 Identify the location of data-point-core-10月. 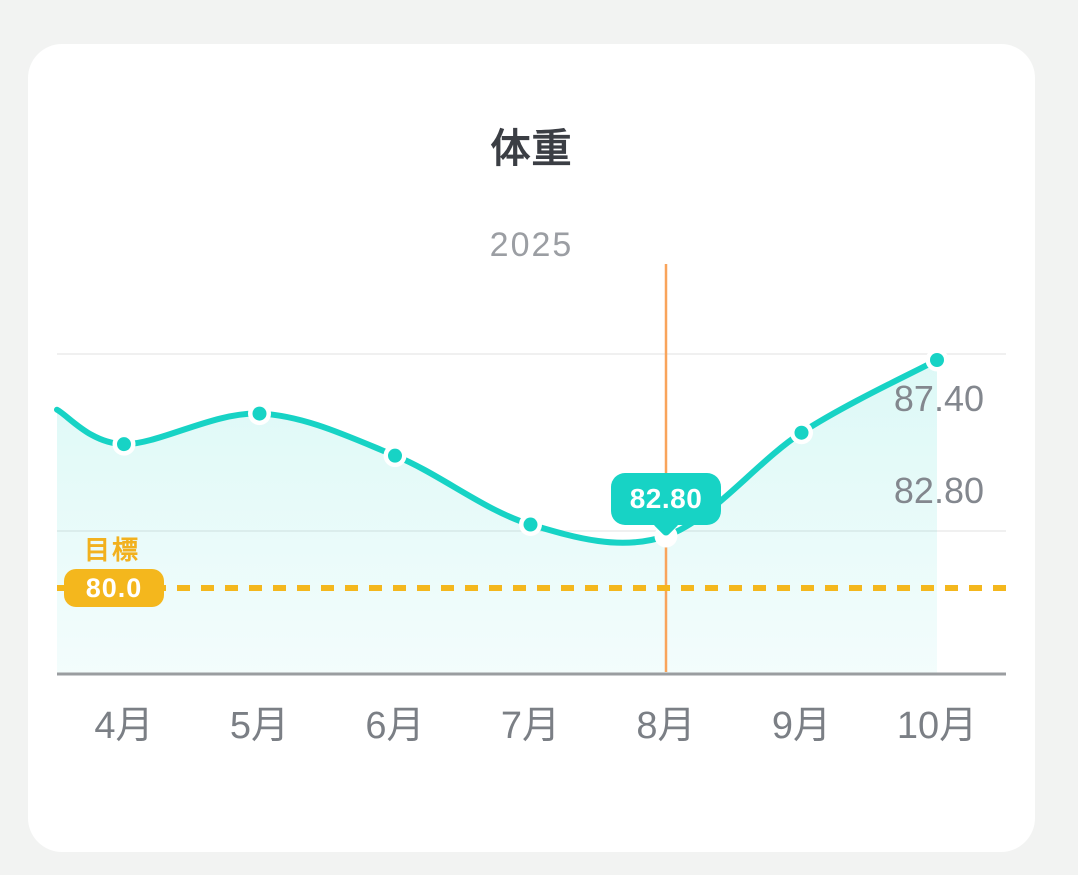
(937, 360).